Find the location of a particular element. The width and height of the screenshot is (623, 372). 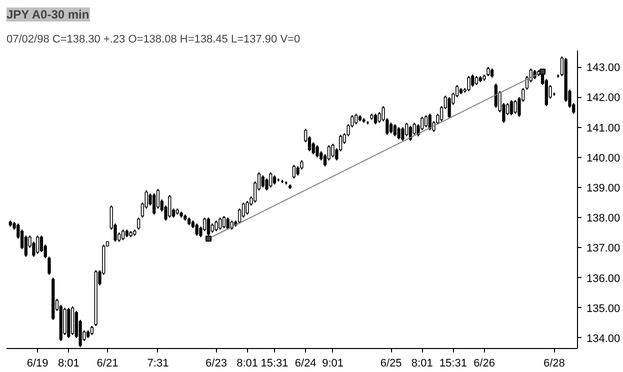

y-tick-label: 138.00 is located at coordinates (603, 218).